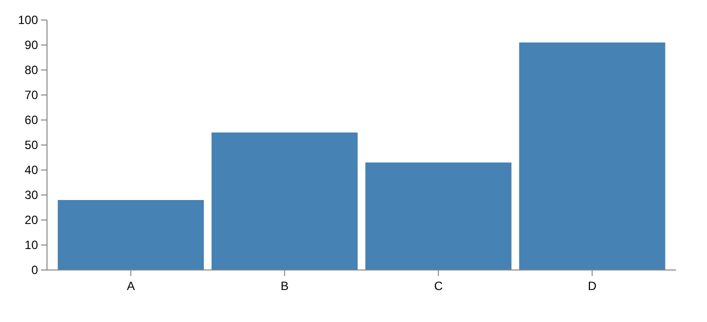 This screenshot has width=707, height=322. What do you see at coordinates (34, 269) in the screenshot?
I see `y-tick-label: 0` at bounding box center [34, 269].